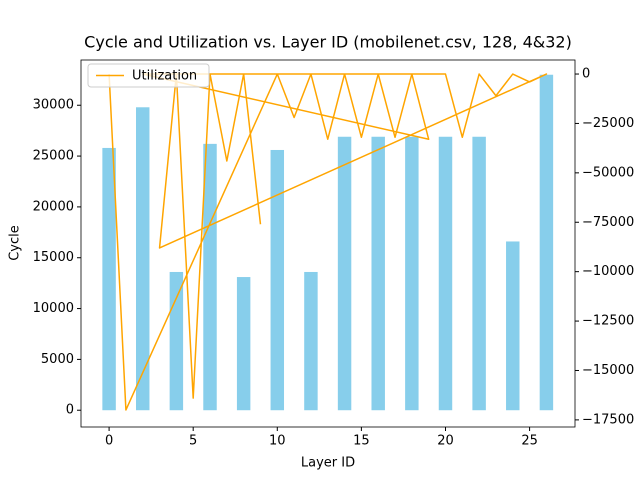 This screenshot has width=640, height=480. I want to click on y2-tick-label: −15000, so click(608, 370).